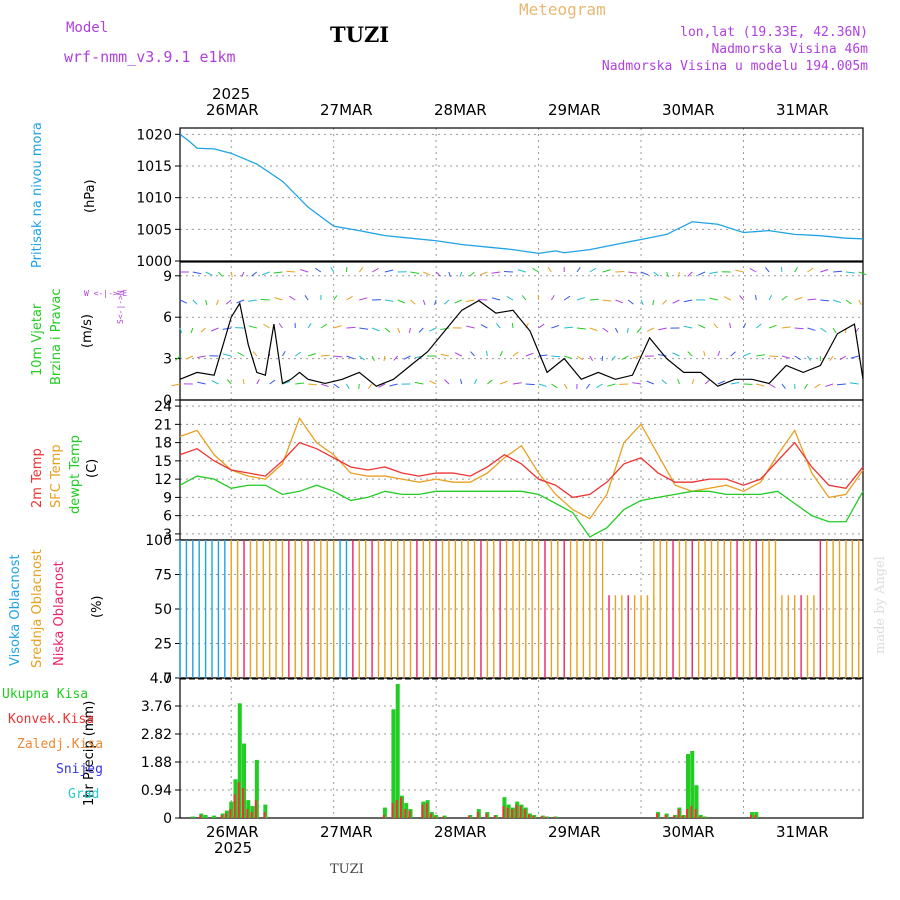 The height and width of the screenshot is (900, 900). Describe the element at coordinates (360, 34) in the screenshot. I see `station-title: TUZI` at that location.